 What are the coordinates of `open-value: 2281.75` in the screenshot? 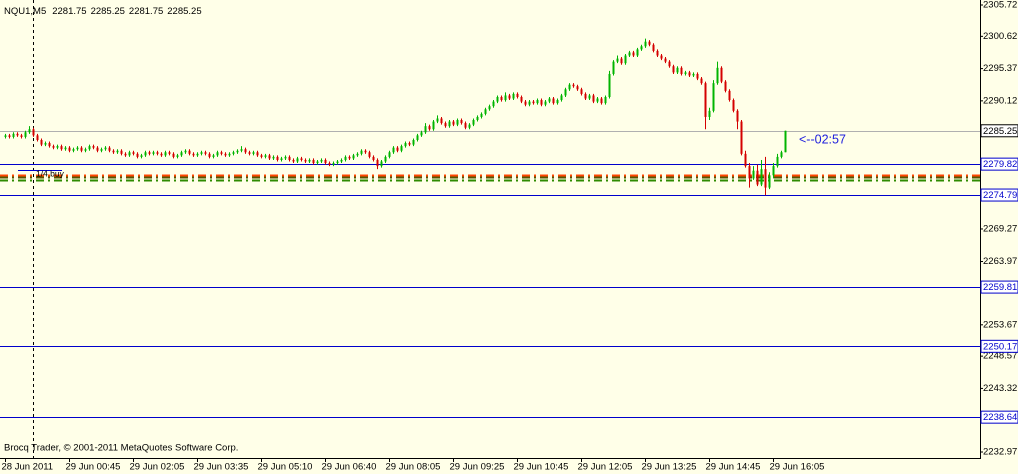 It's located at (69, 11).